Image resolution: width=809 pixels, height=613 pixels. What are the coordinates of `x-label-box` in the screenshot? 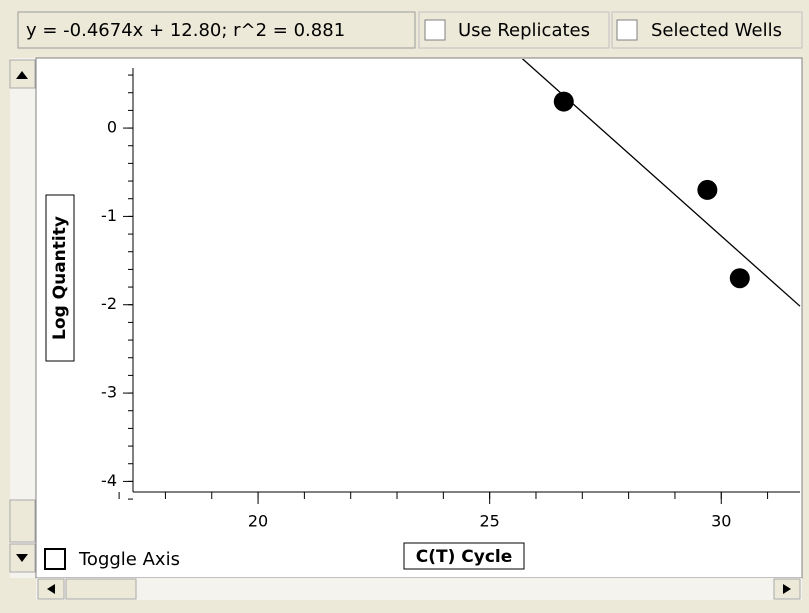 It's located at (464, 556).